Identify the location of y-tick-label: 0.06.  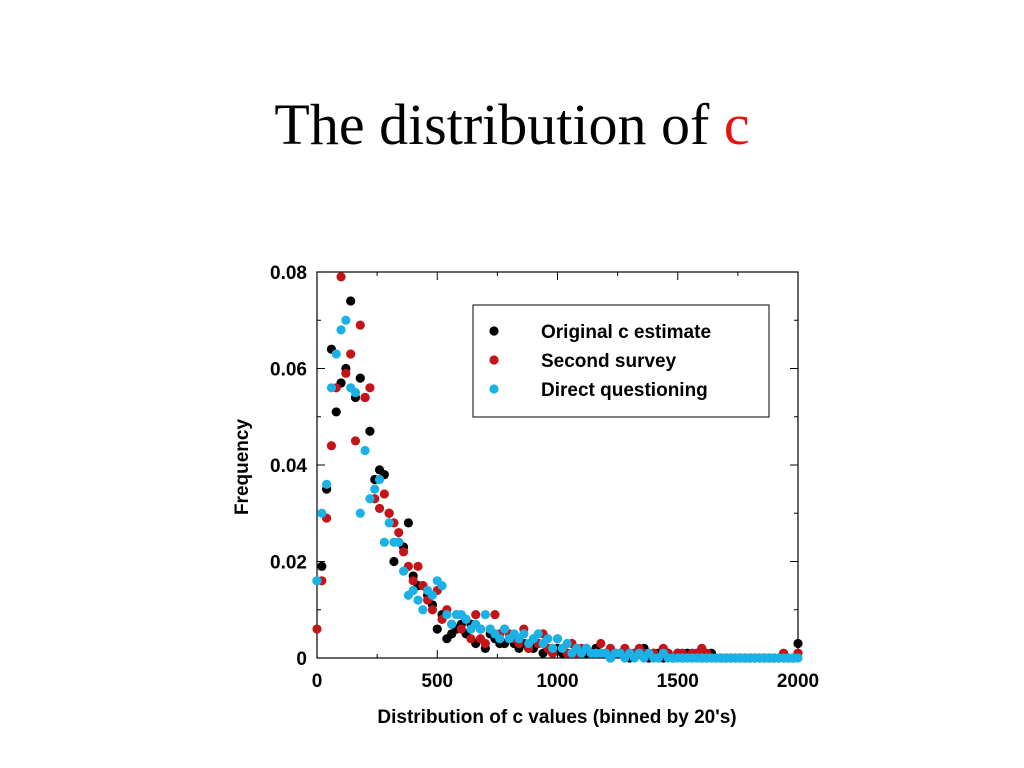
(288, 370).